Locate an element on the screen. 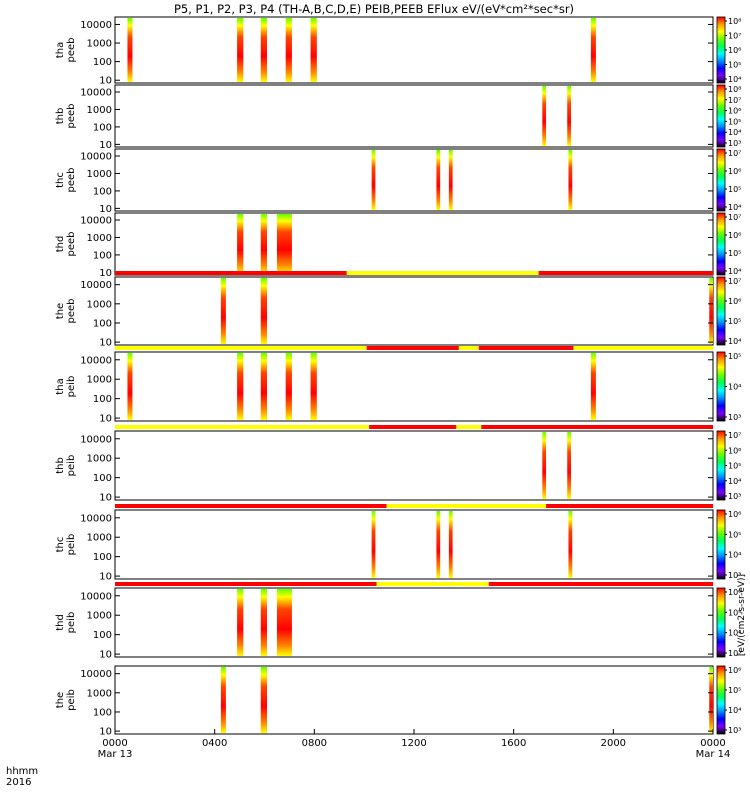 The image size is (750, 800). panel-tha-peeb: 10 100 1000 10000 tha peeb 10⁴ 10⁵ 10⁶ 10⁷ 10⁸ is located at coordinates (398, 51).